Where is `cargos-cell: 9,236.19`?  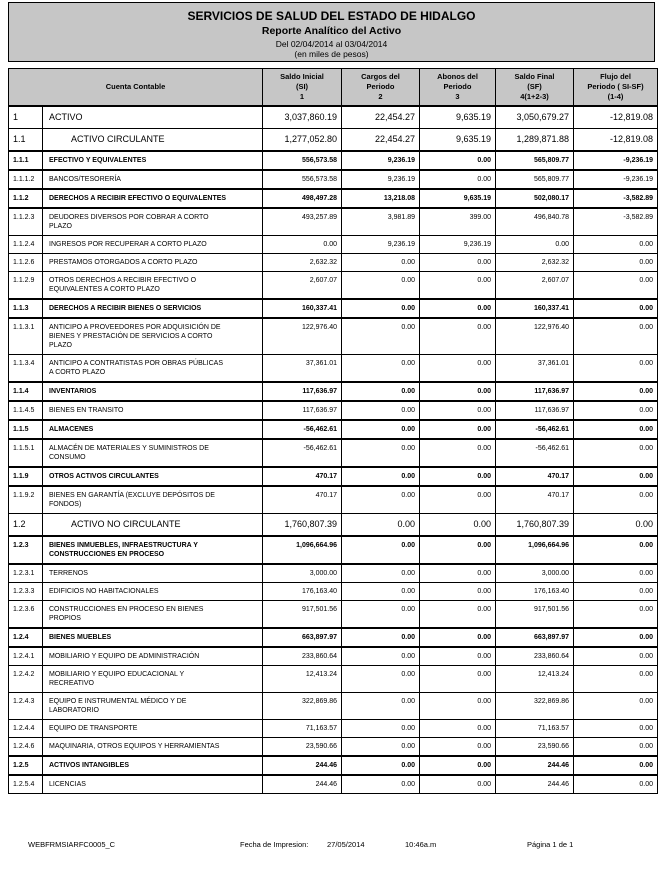 cargos-cell: 9,236.19 is located at coordinates (380, 160).